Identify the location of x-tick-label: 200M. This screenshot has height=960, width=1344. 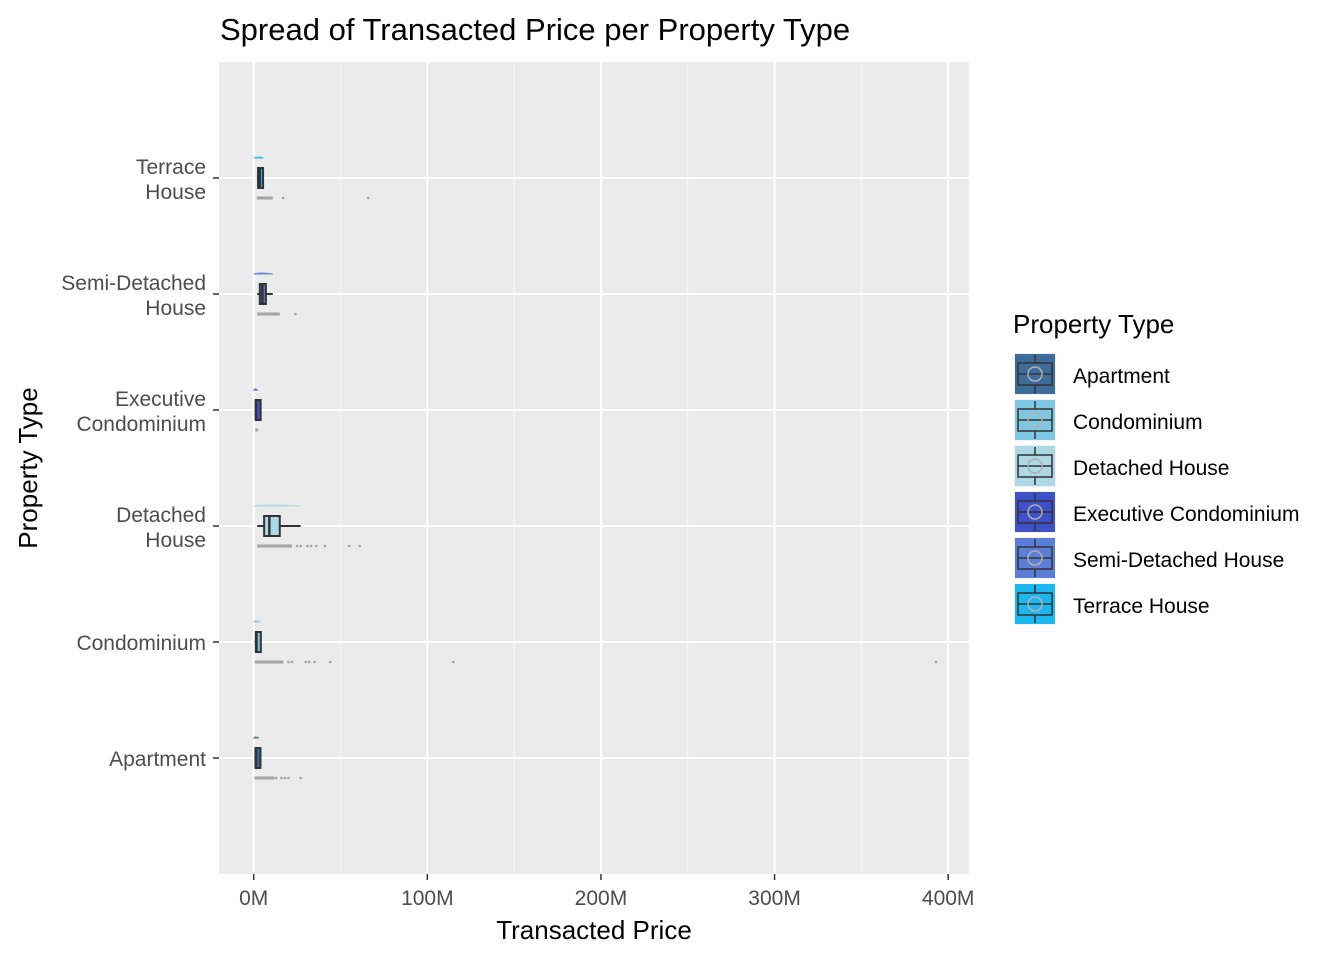
(601, 898).